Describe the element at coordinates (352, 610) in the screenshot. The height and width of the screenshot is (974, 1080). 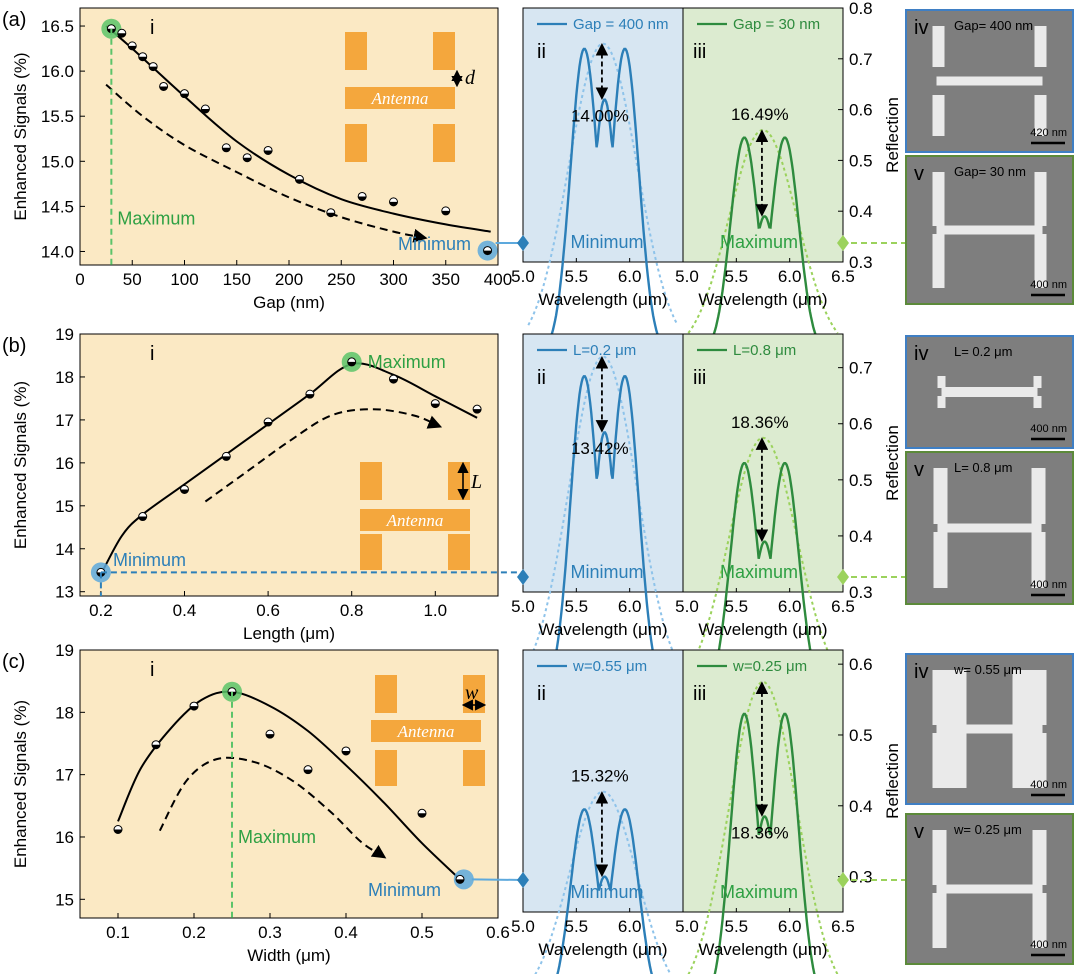
I see `x-tick-label: 0.8` at that location.